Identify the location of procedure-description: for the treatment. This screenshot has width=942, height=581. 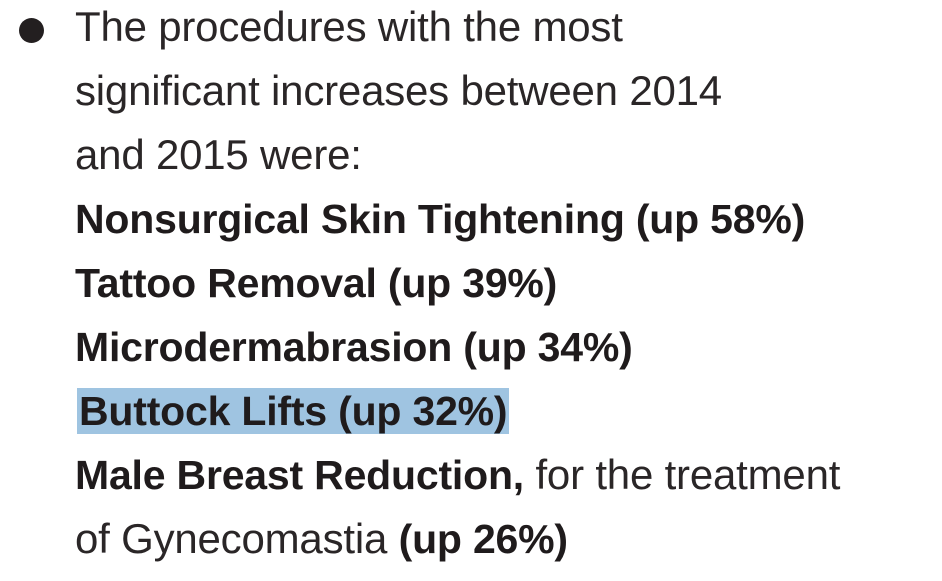
(682, 474).